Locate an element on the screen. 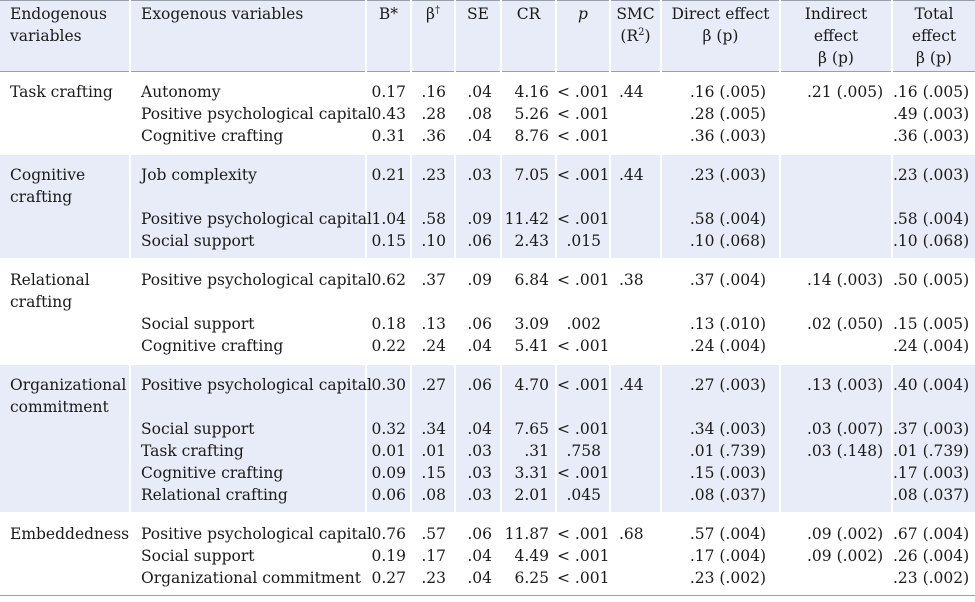 The height and width of the screenshot is (602, 975). cell-cr: .31 is located at coordinates (528, 451).